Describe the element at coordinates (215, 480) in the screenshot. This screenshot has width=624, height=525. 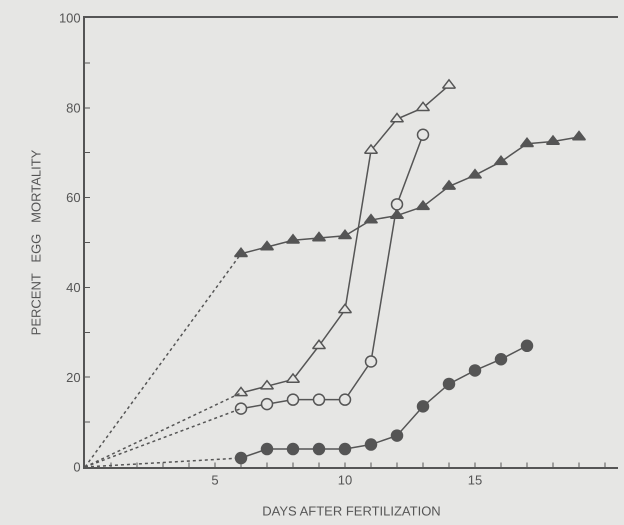
I see `x-tick-label: 5` at that location.